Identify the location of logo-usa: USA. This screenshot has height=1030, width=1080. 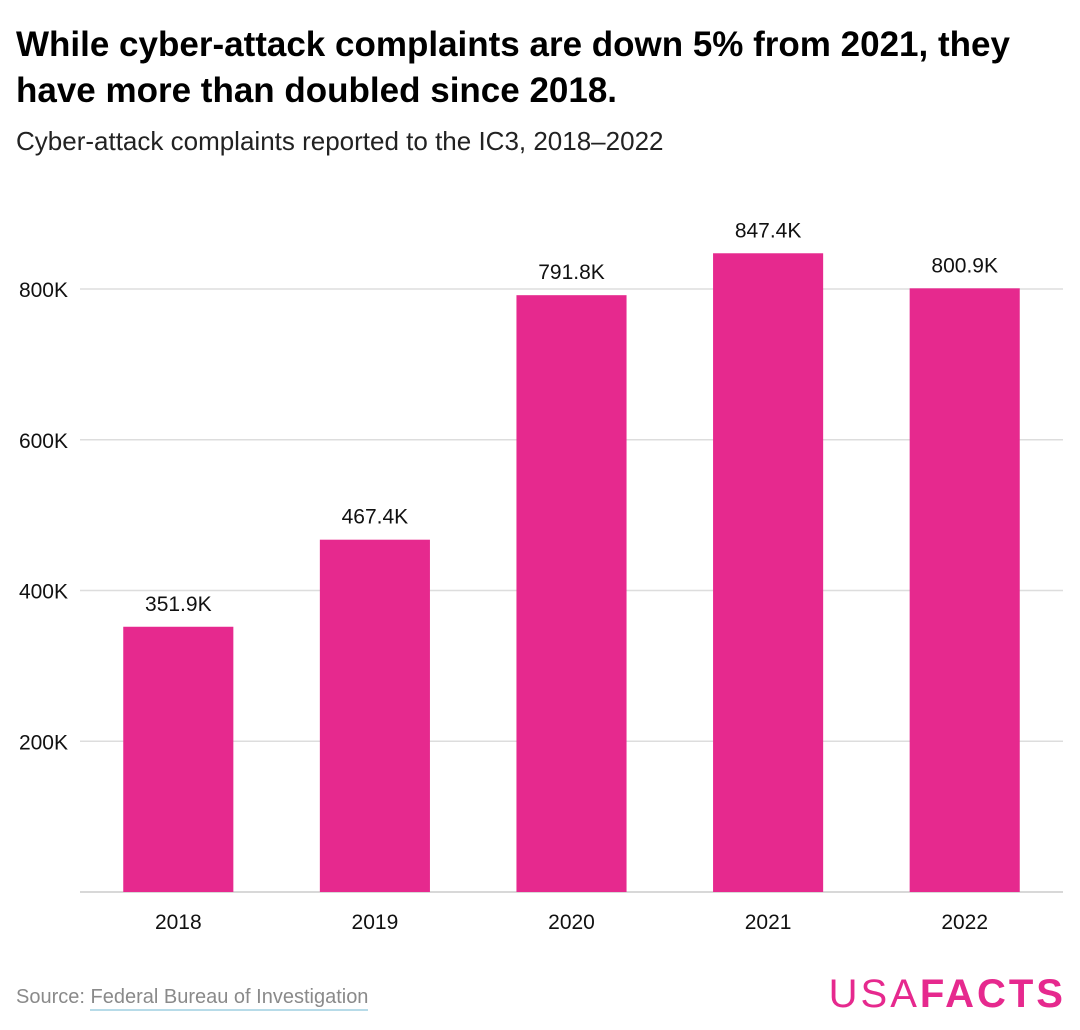
(874, 994).